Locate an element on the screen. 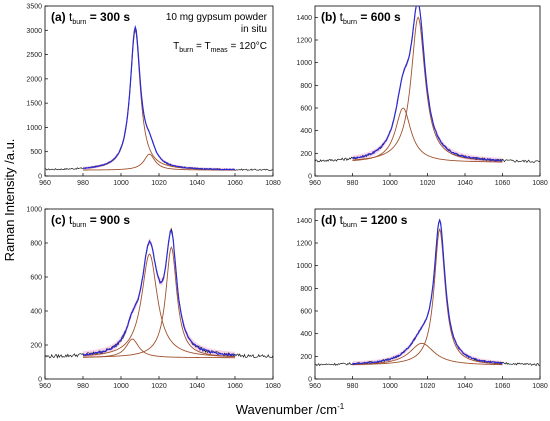 This screenshot has width=550, height=421. panel-label: (d) tburn = 1200 s is located at coordinates (364, 221).